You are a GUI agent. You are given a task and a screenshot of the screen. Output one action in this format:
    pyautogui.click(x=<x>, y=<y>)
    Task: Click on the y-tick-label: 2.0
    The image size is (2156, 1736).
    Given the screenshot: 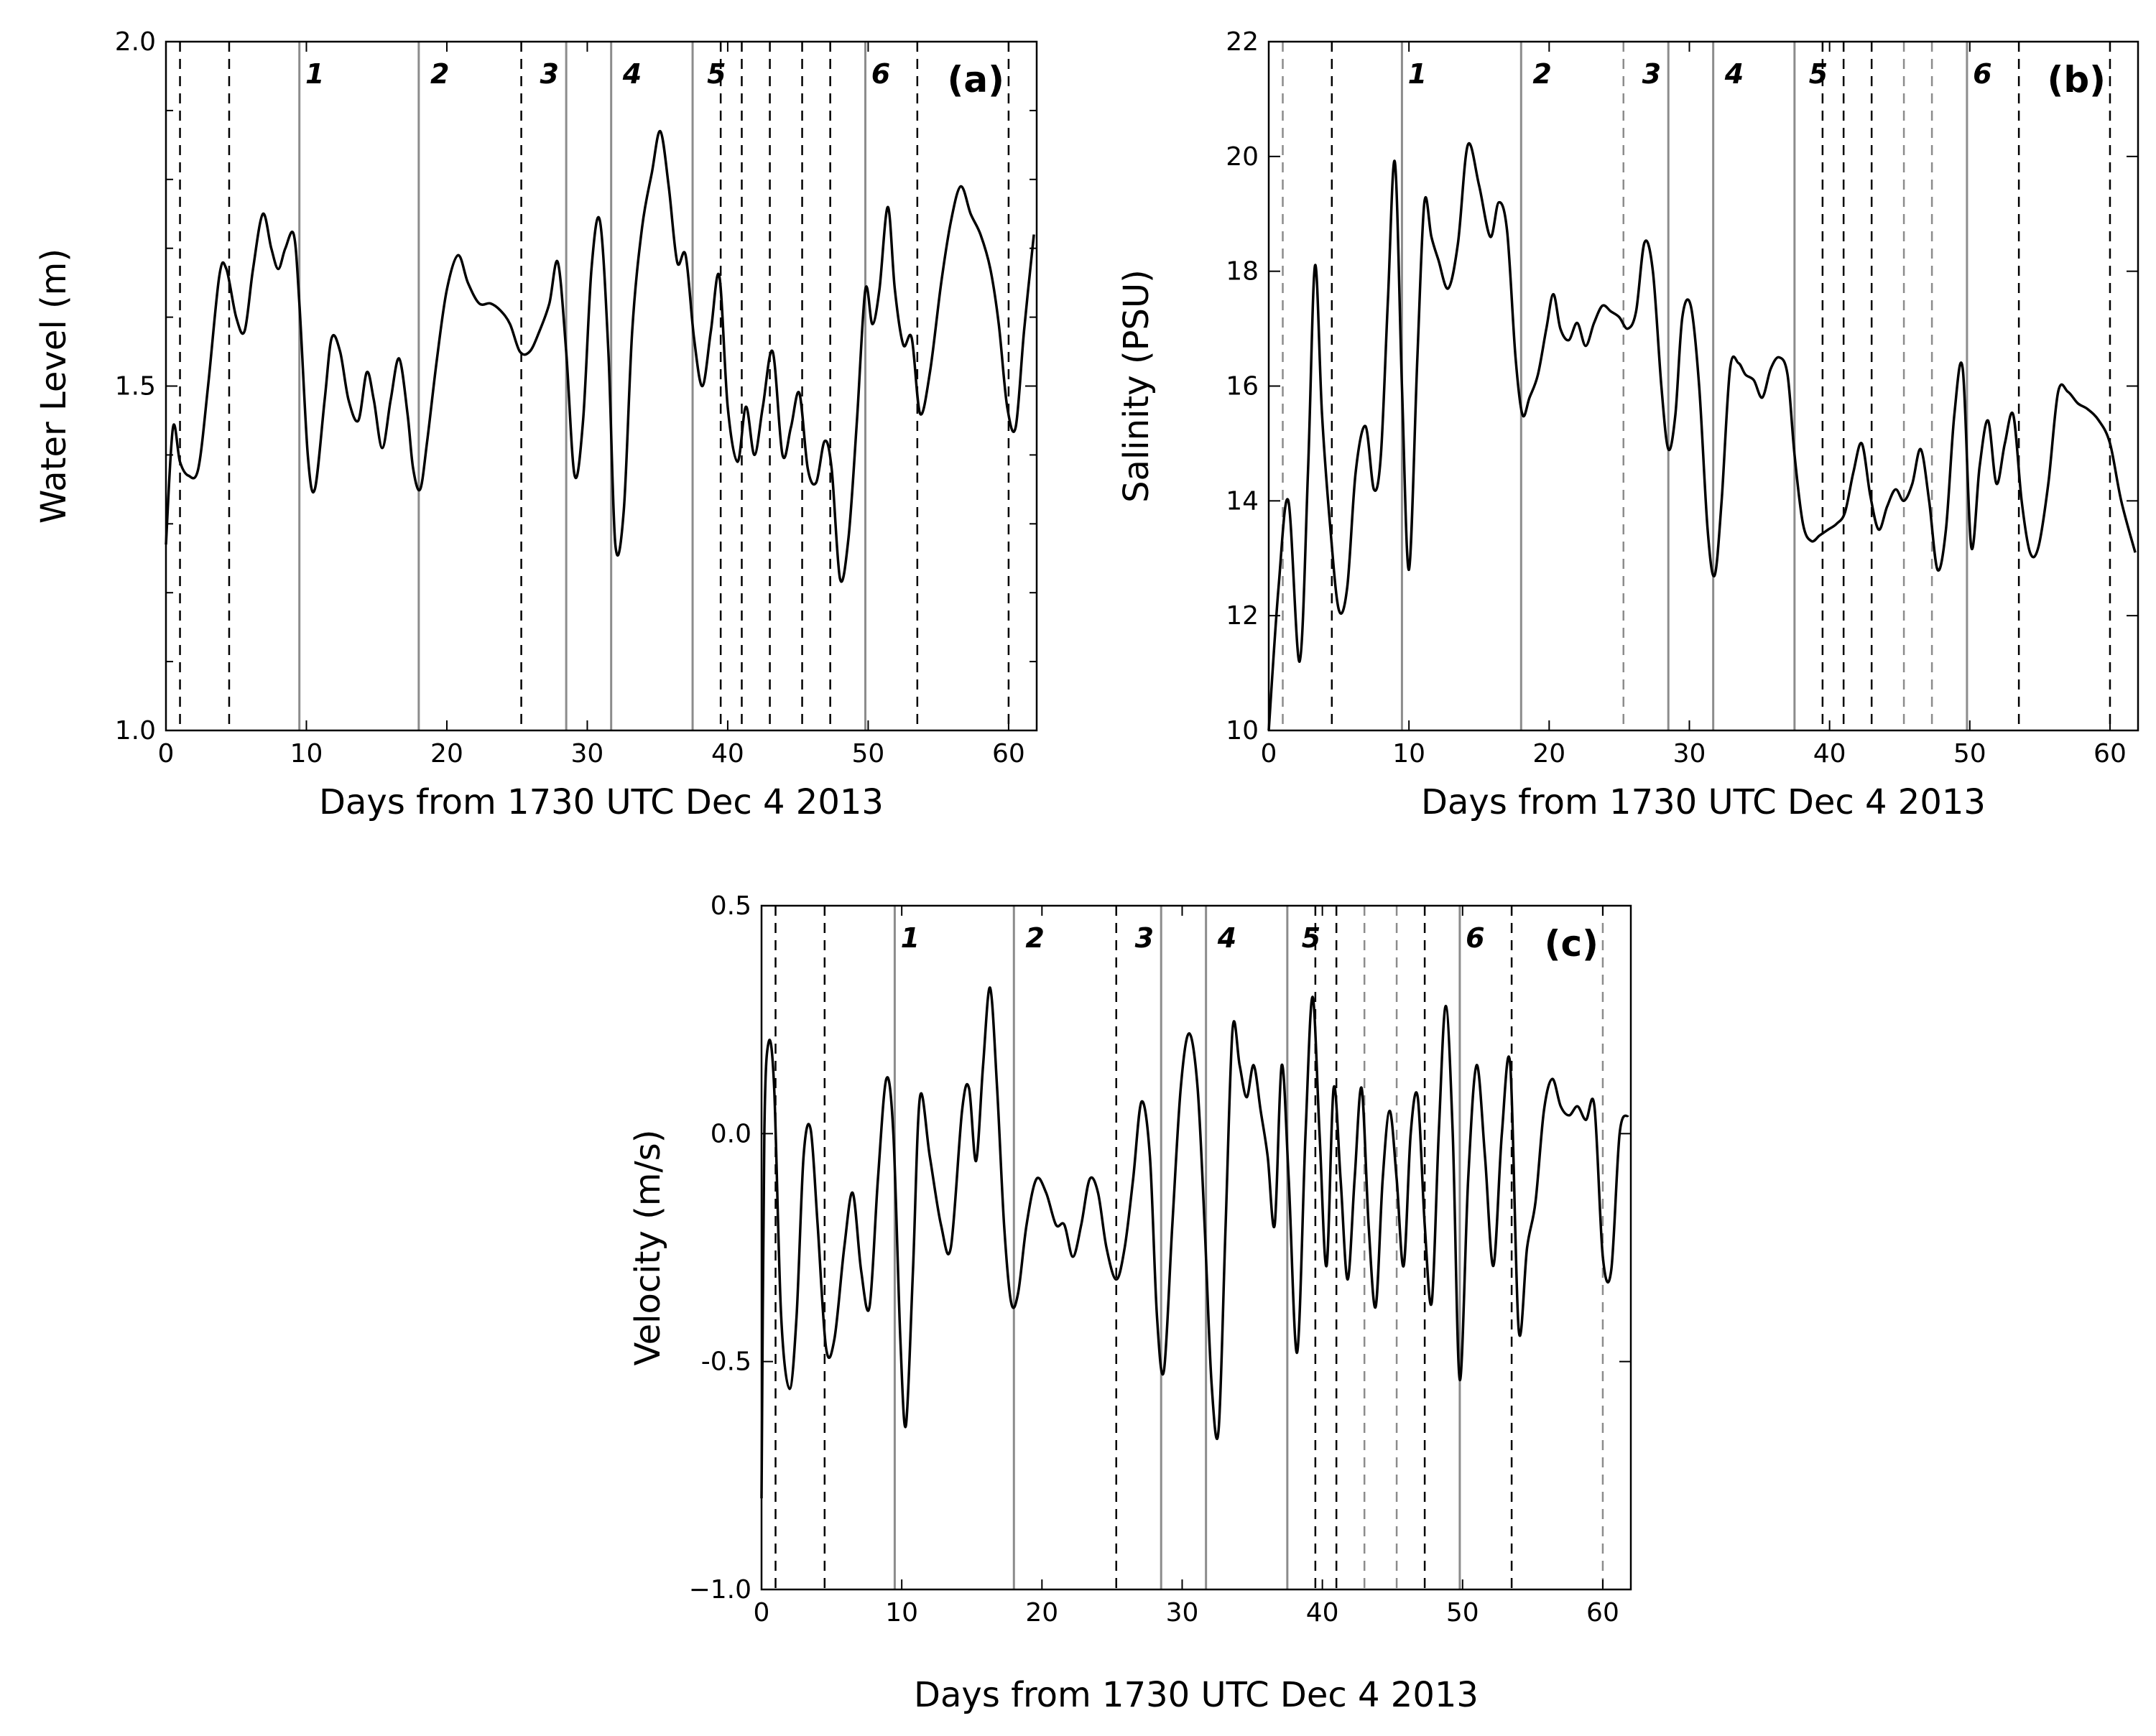 What is the action you would take?
    pyautogui.click(x=135, y=42)
    